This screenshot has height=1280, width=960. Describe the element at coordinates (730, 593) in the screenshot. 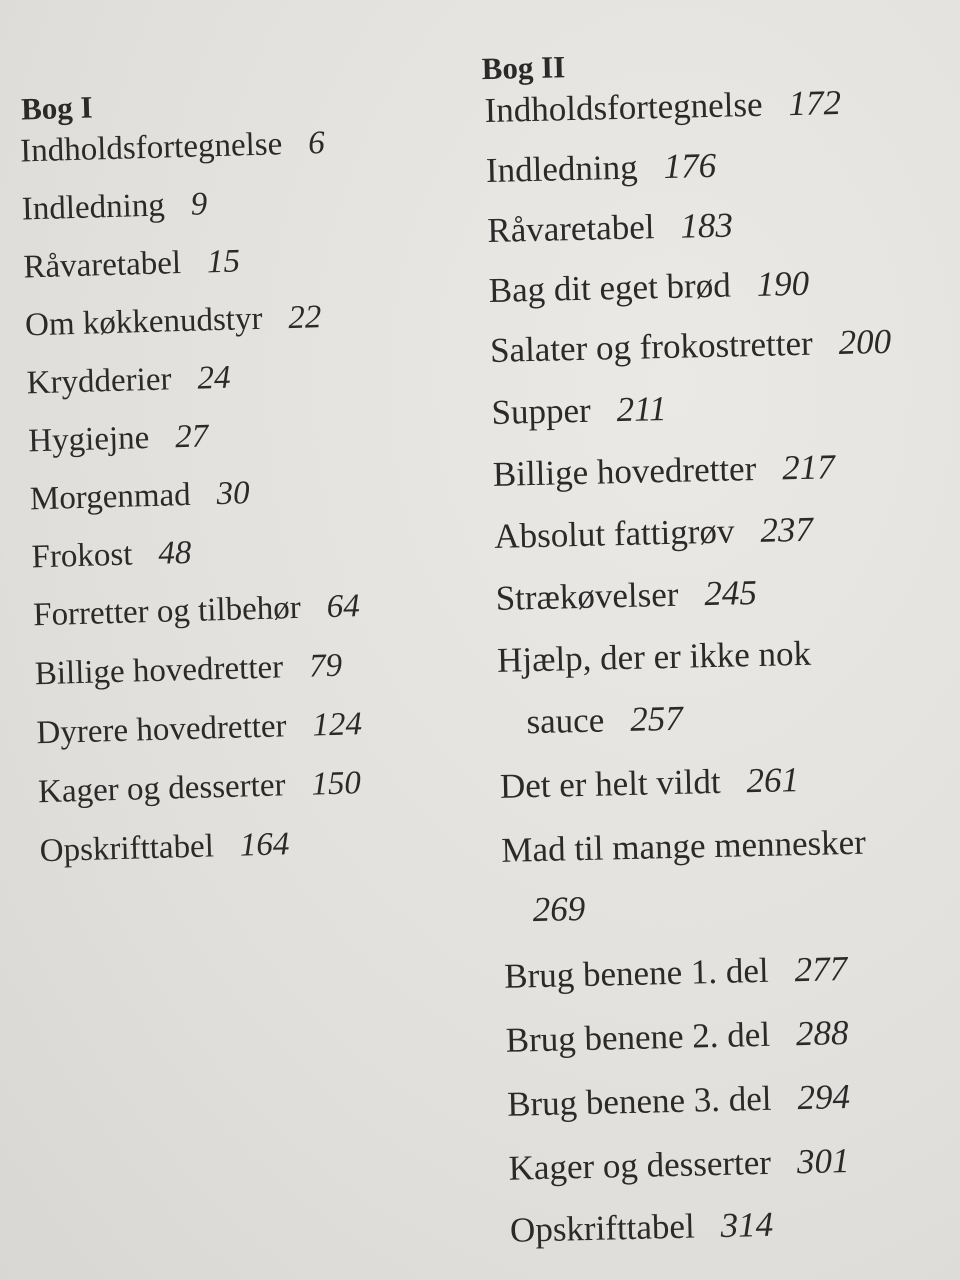

I see `entry-page: 245` at that location.